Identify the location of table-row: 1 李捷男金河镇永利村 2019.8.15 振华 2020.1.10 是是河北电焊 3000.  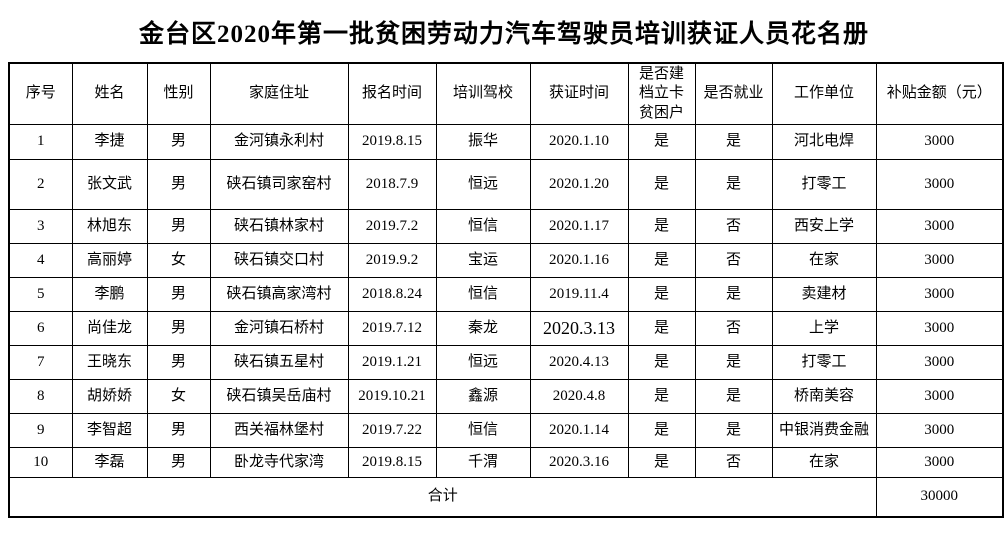
(506, 141).